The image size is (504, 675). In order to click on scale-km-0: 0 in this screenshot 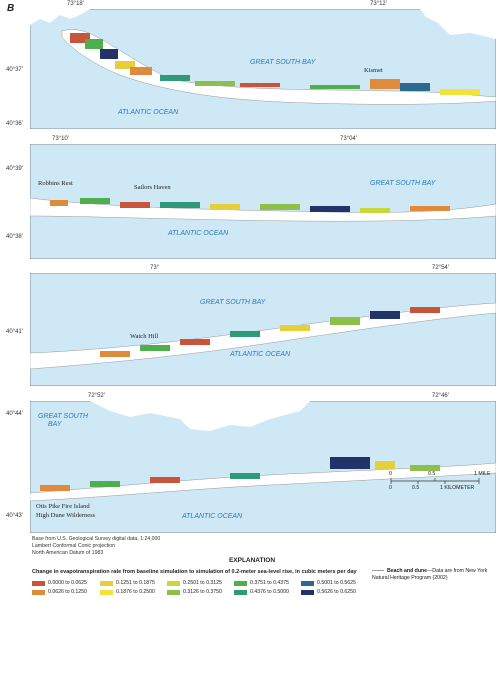, I will do `click(390, 488)`.